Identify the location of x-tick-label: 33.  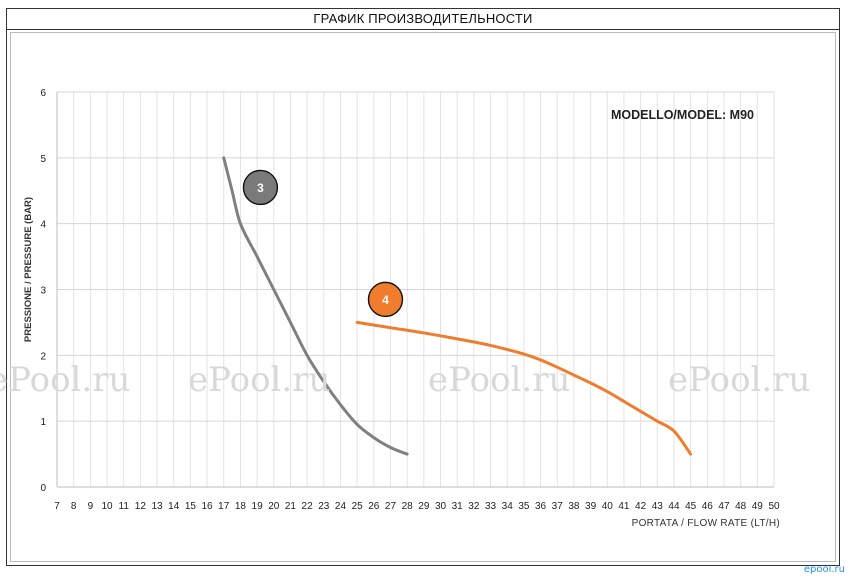
(491, 506).